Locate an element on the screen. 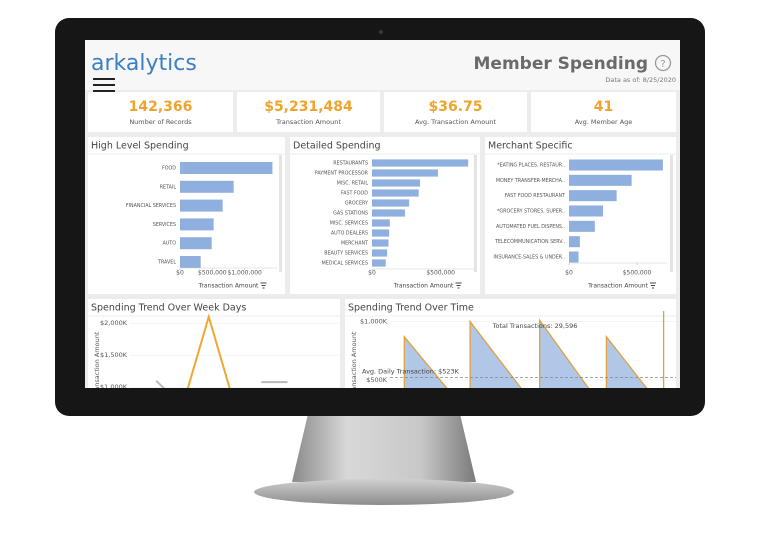  panel-title: Detailed Spending is located at coordinates (337, 146).